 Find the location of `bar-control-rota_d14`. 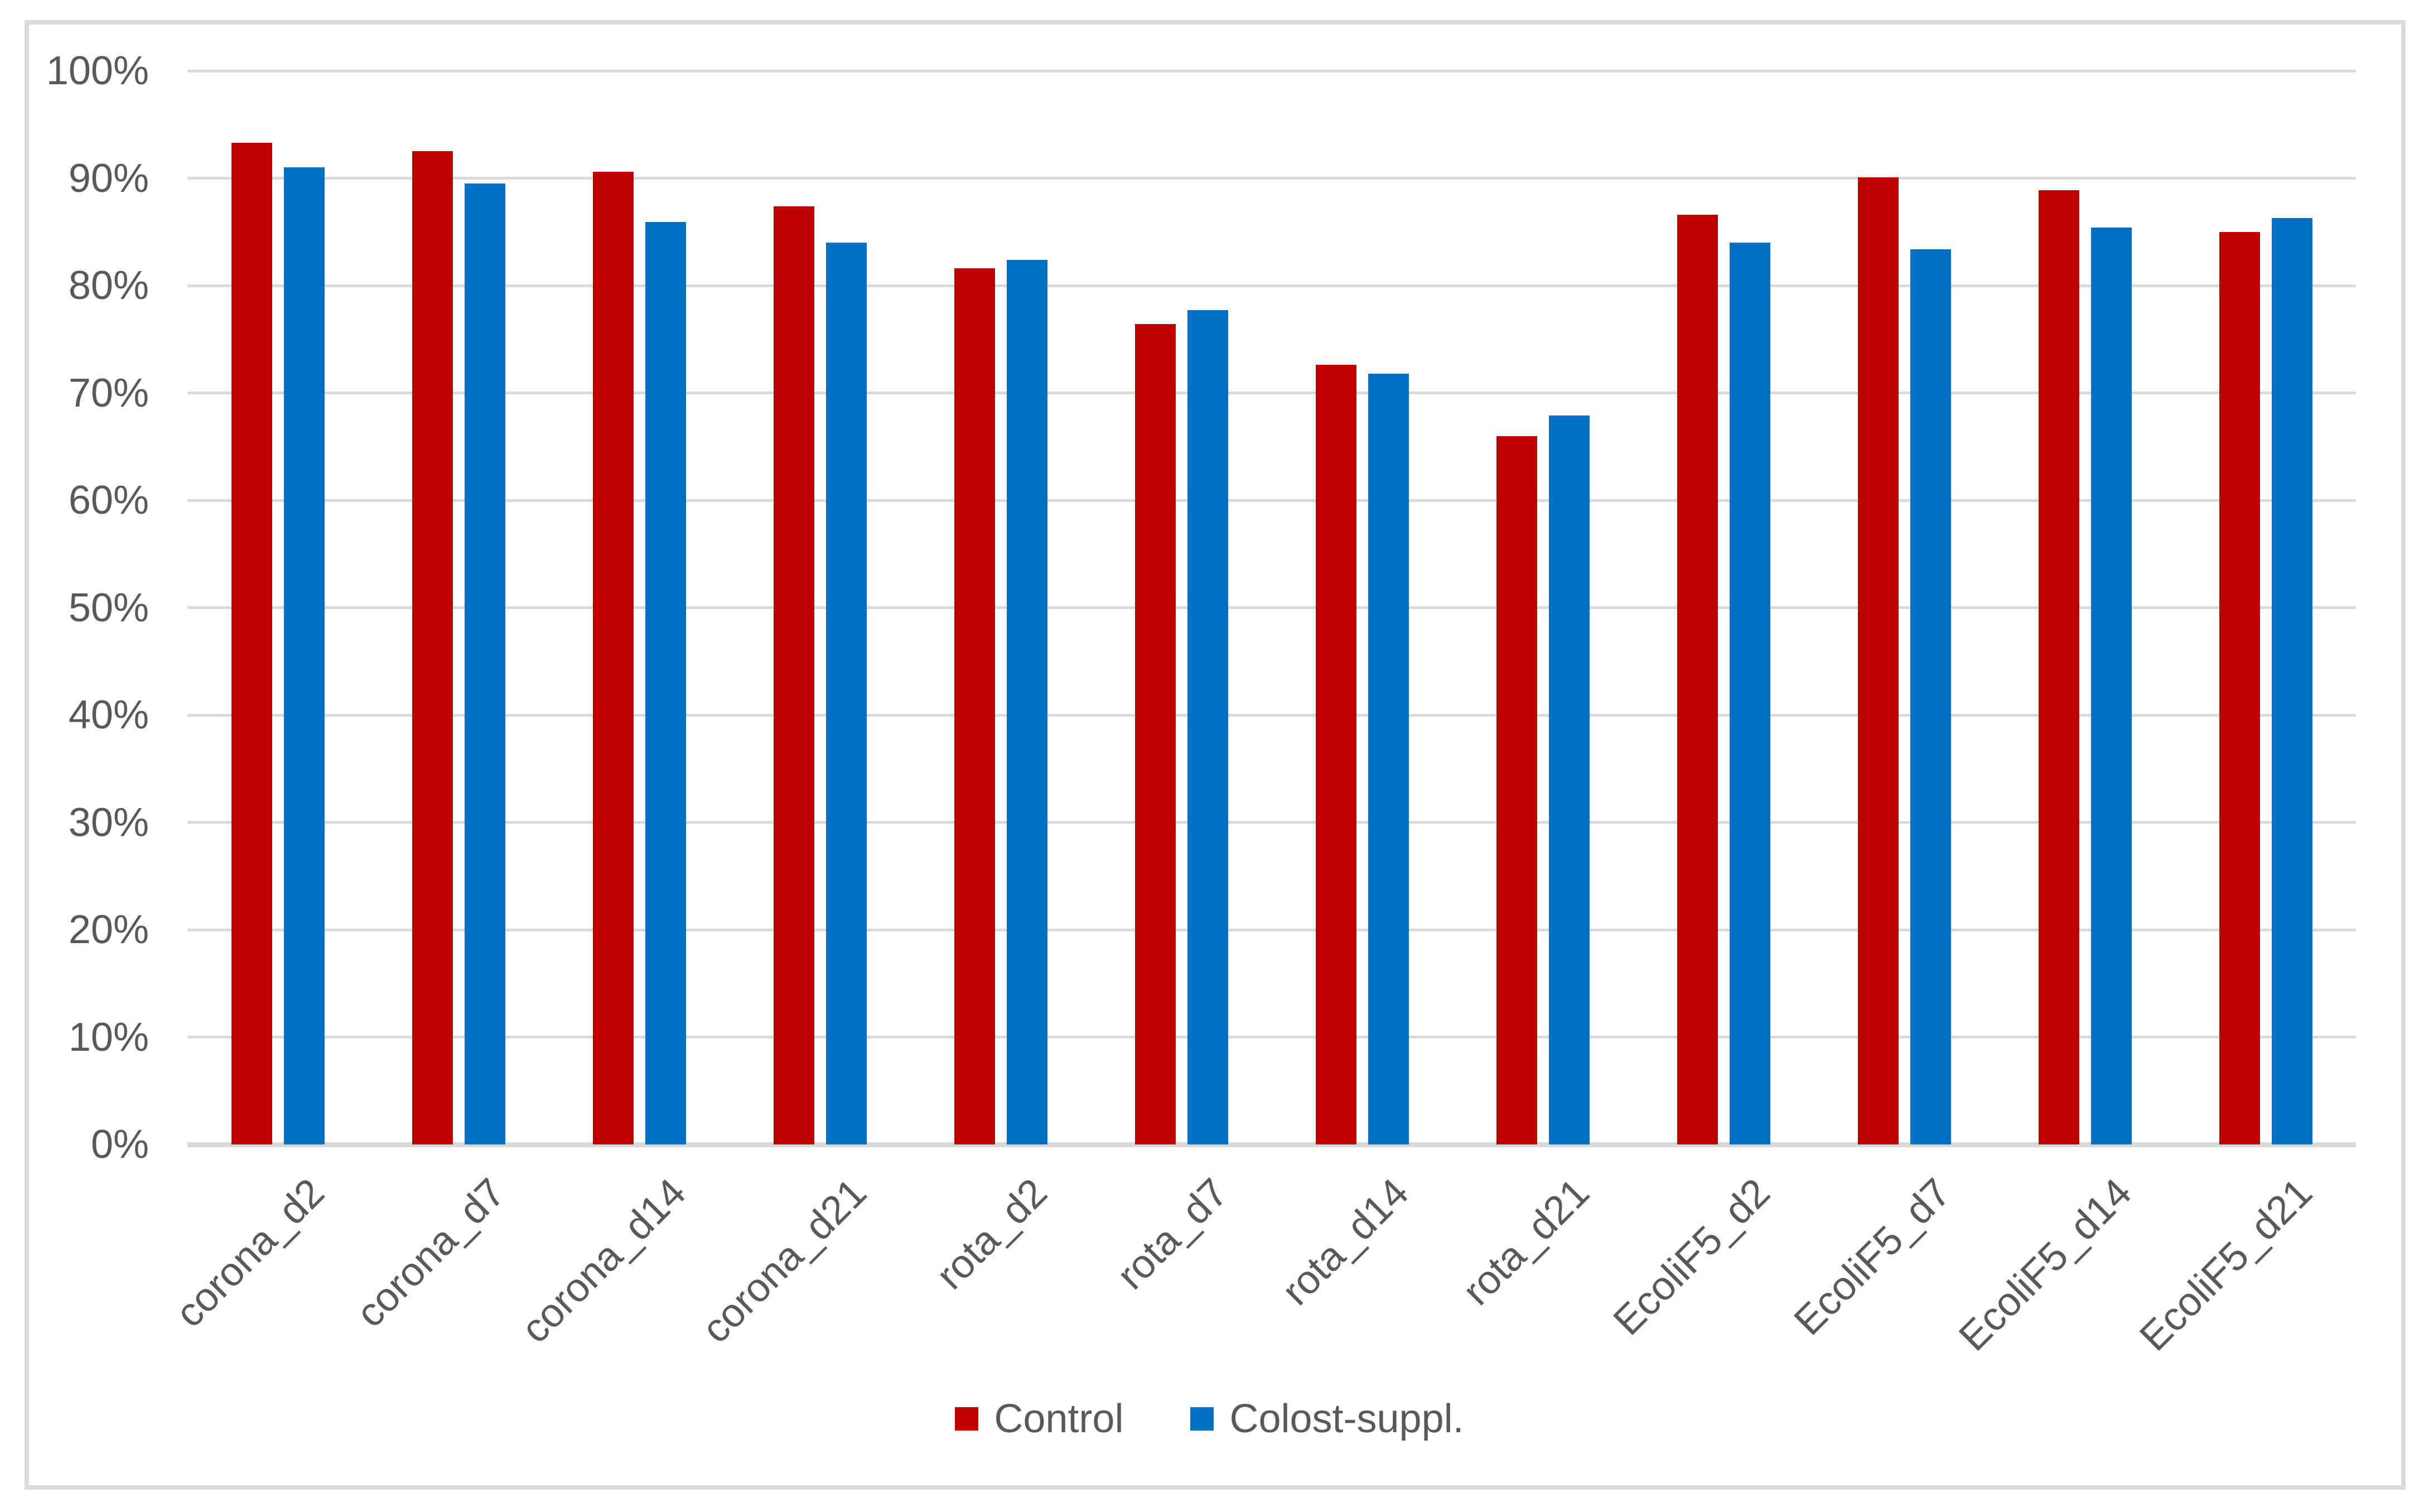

bar-control-rota_d14 is located at coordinates (1336, 755).